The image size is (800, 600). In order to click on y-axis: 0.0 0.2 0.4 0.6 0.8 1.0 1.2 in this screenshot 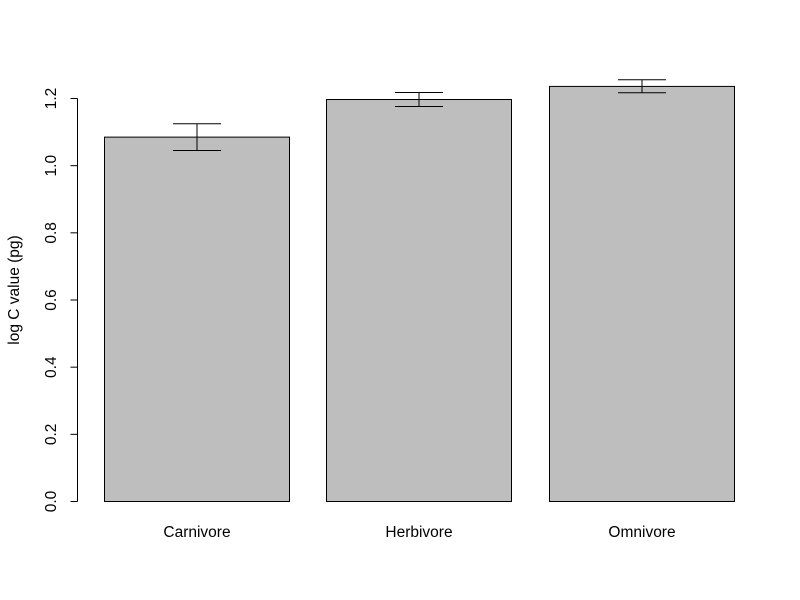, I will do `click(60, 300)`.